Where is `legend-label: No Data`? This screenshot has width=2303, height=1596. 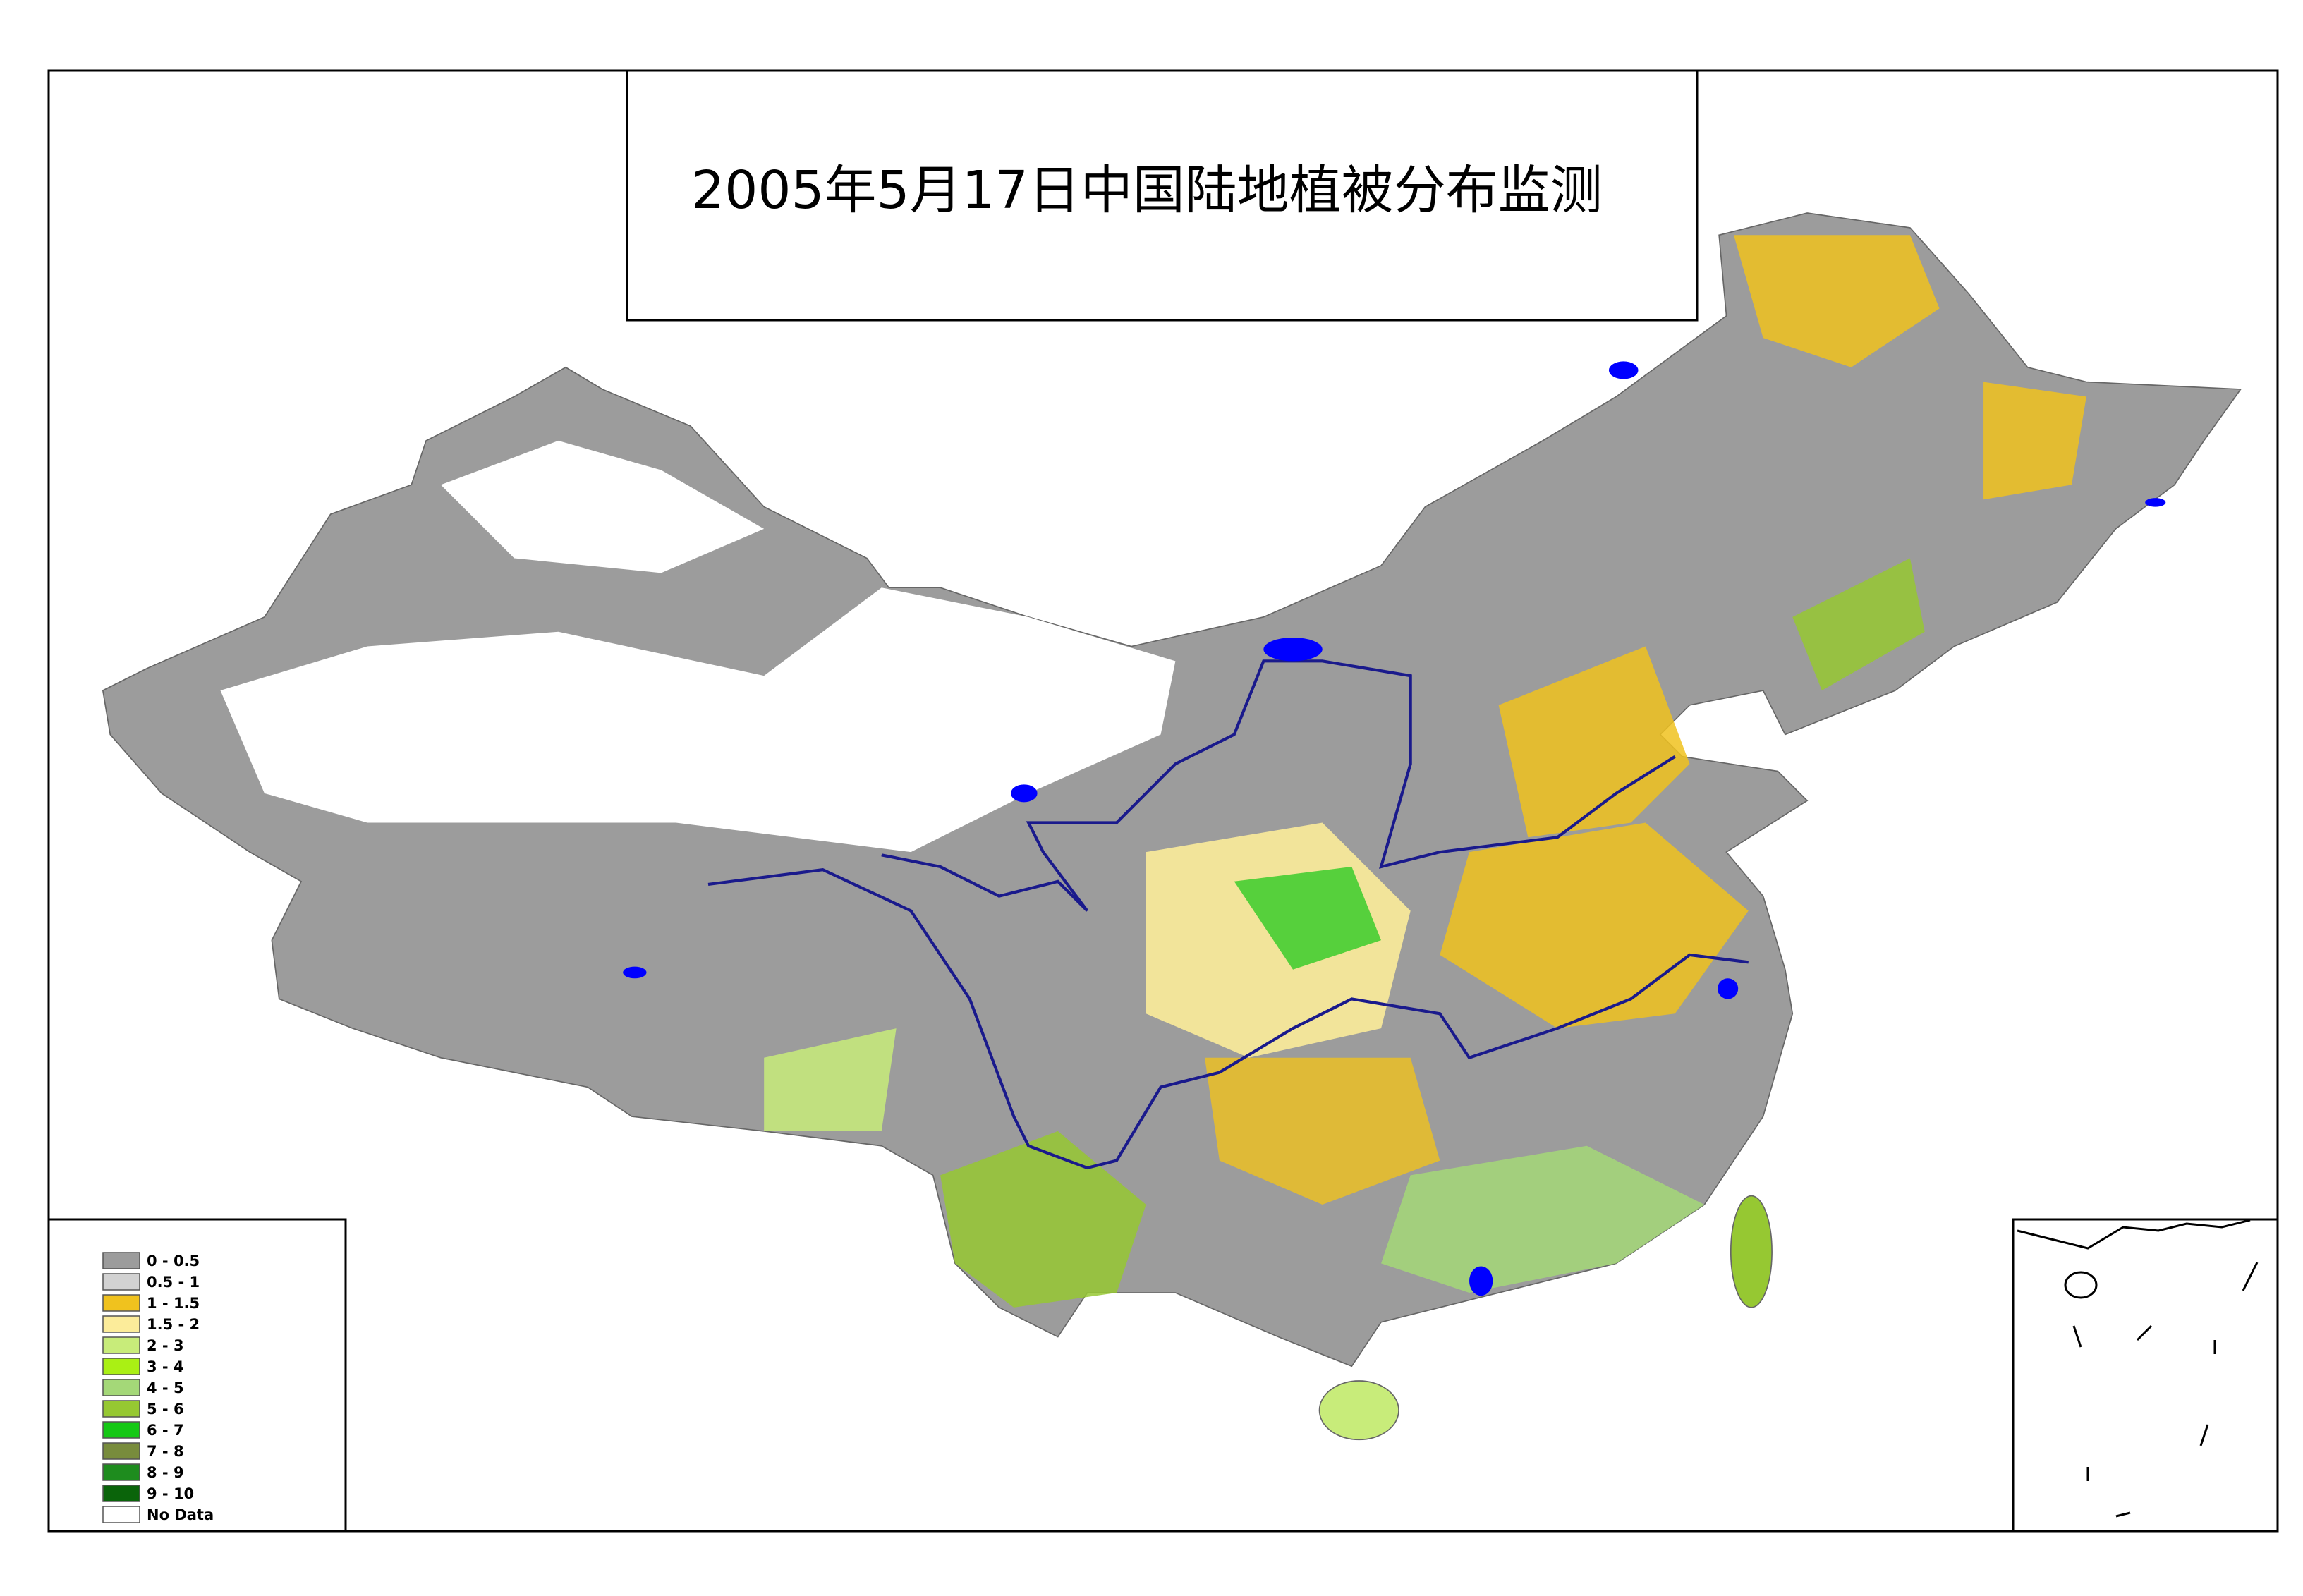
legend-label: No Data is located at coordinates (180, 1514).